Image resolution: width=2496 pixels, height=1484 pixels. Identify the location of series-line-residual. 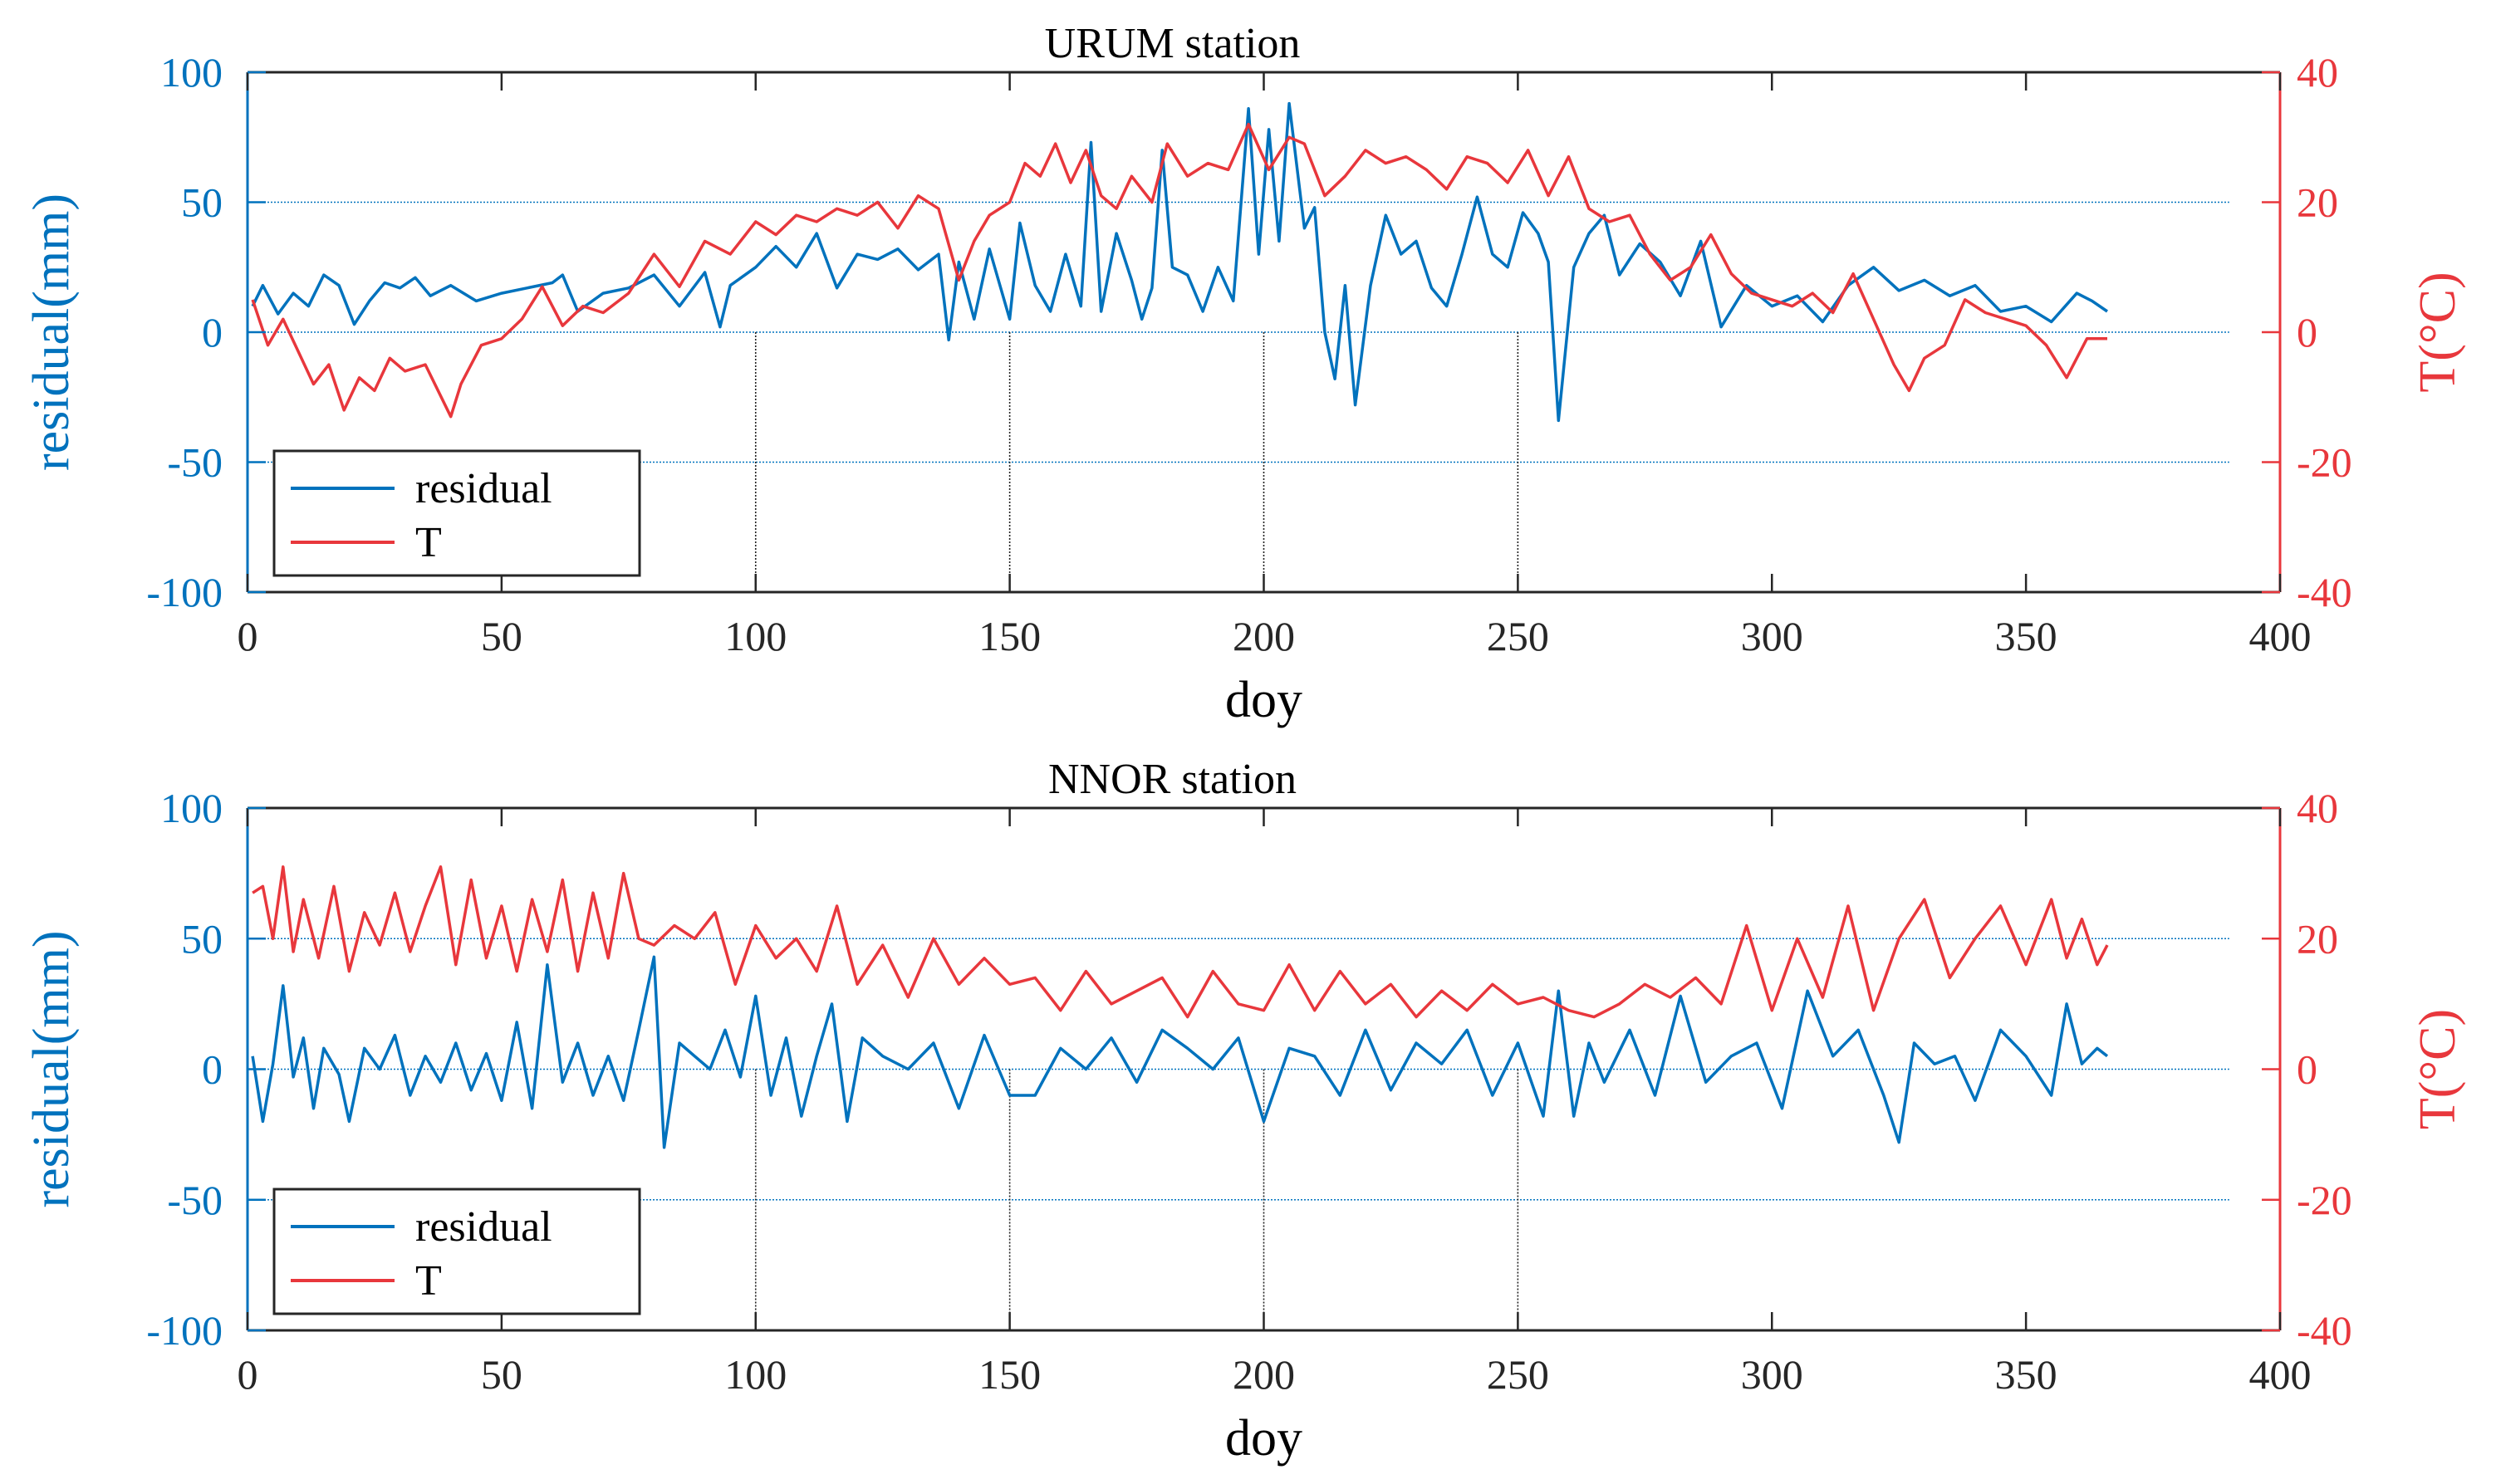
(1180, 1052).